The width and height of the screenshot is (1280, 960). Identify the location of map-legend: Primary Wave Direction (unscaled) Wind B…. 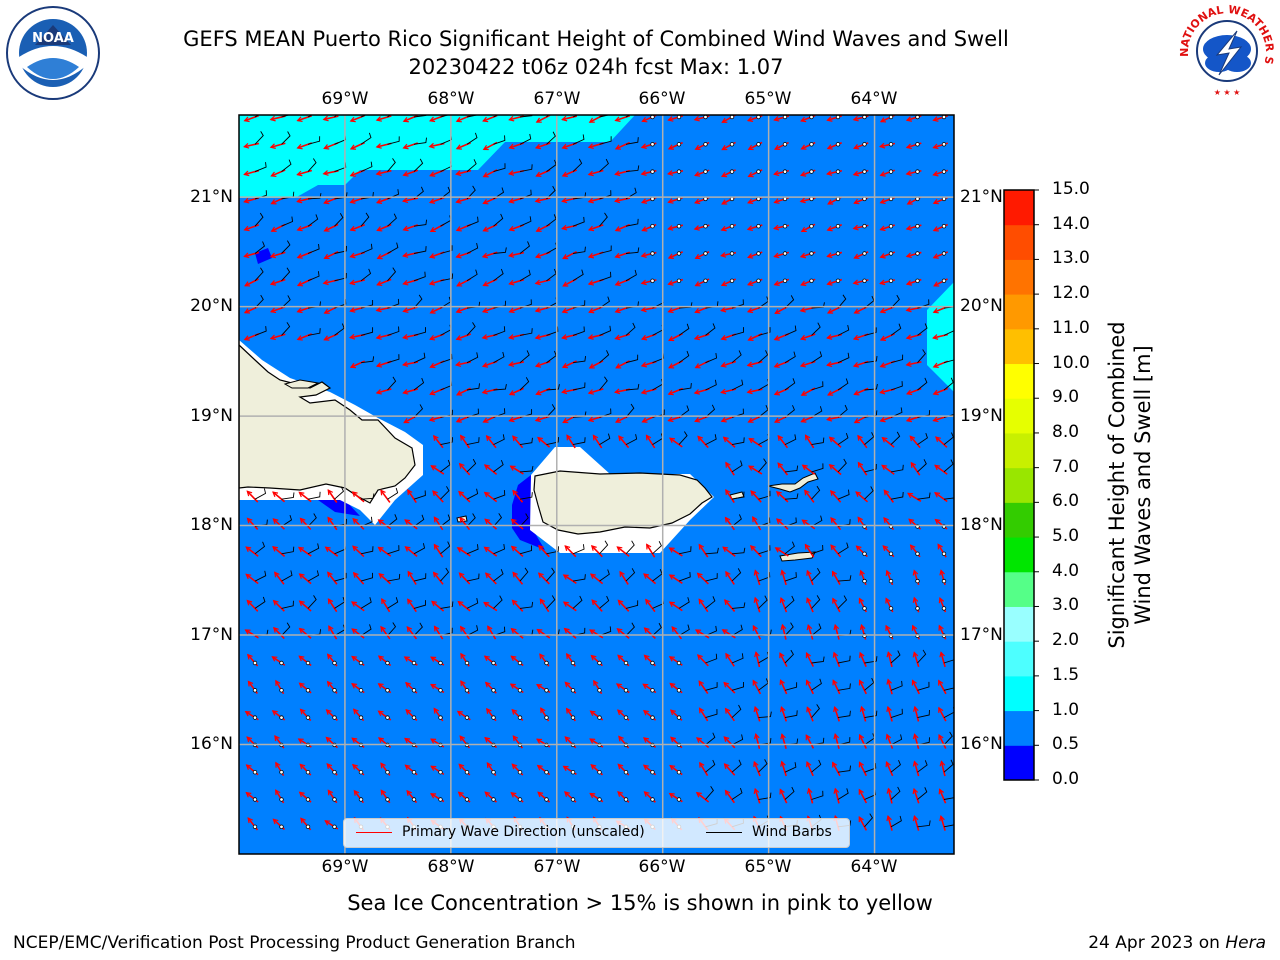
(596, 833).